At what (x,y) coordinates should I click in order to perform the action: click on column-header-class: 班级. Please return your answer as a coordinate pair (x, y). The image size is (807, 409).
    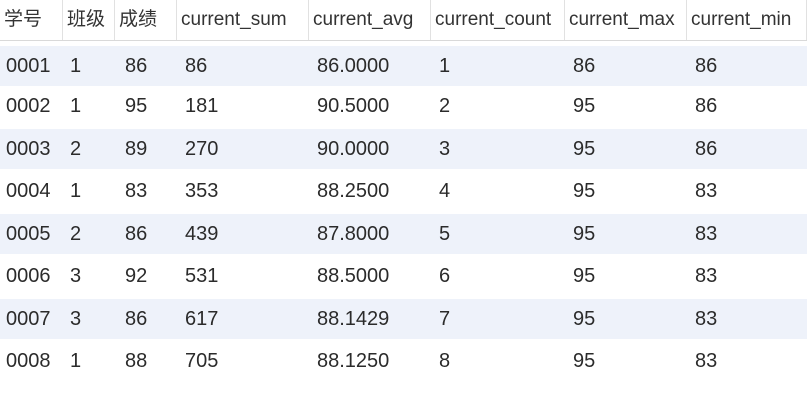
    Looking at the image, I should click on (89, 20).